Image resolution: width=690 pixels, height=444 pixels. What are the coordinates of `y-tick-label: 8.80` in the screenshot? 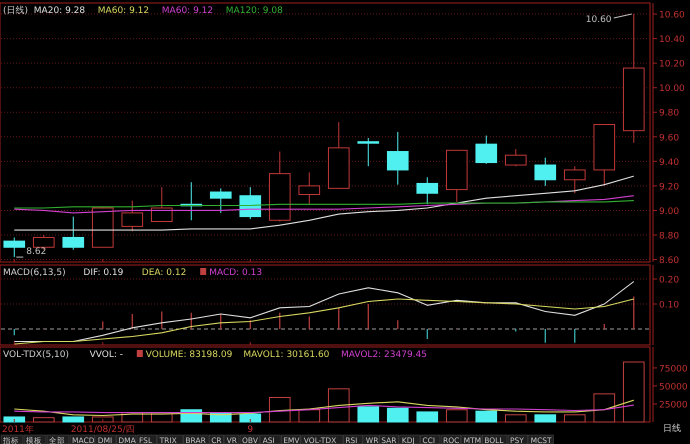 It's located at (669, 236).